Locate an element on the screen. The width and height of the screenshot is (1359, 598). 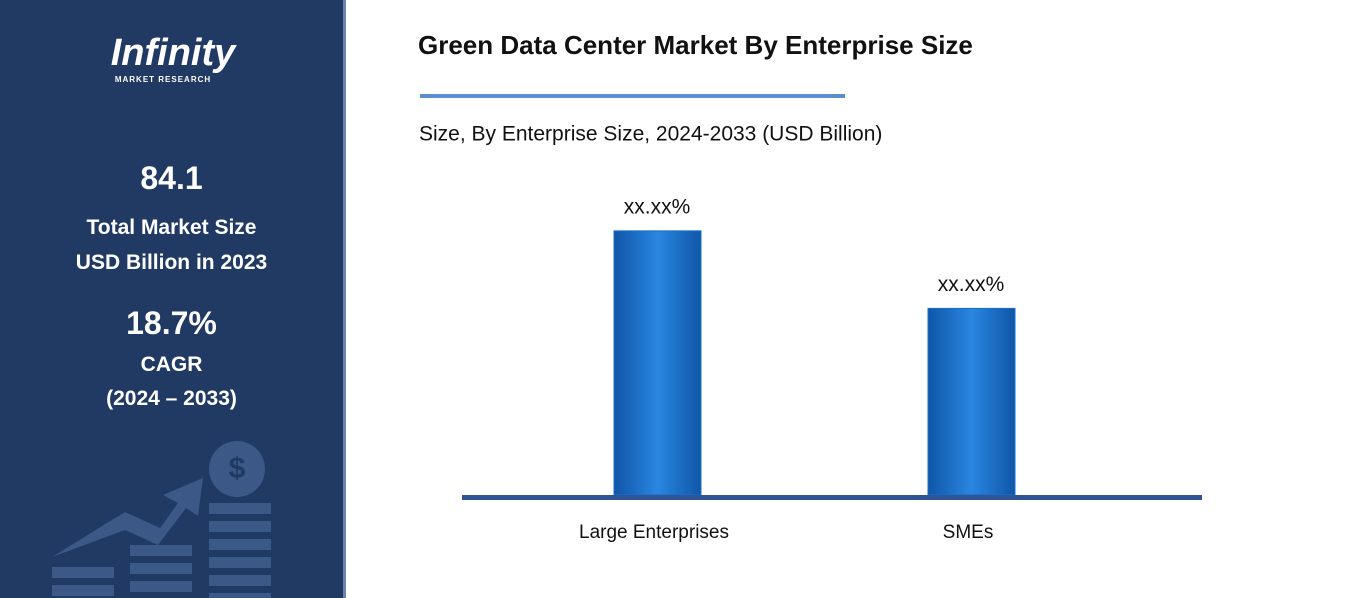
x-tick-label: Large Enterprises is located at coordinates (654, 532).